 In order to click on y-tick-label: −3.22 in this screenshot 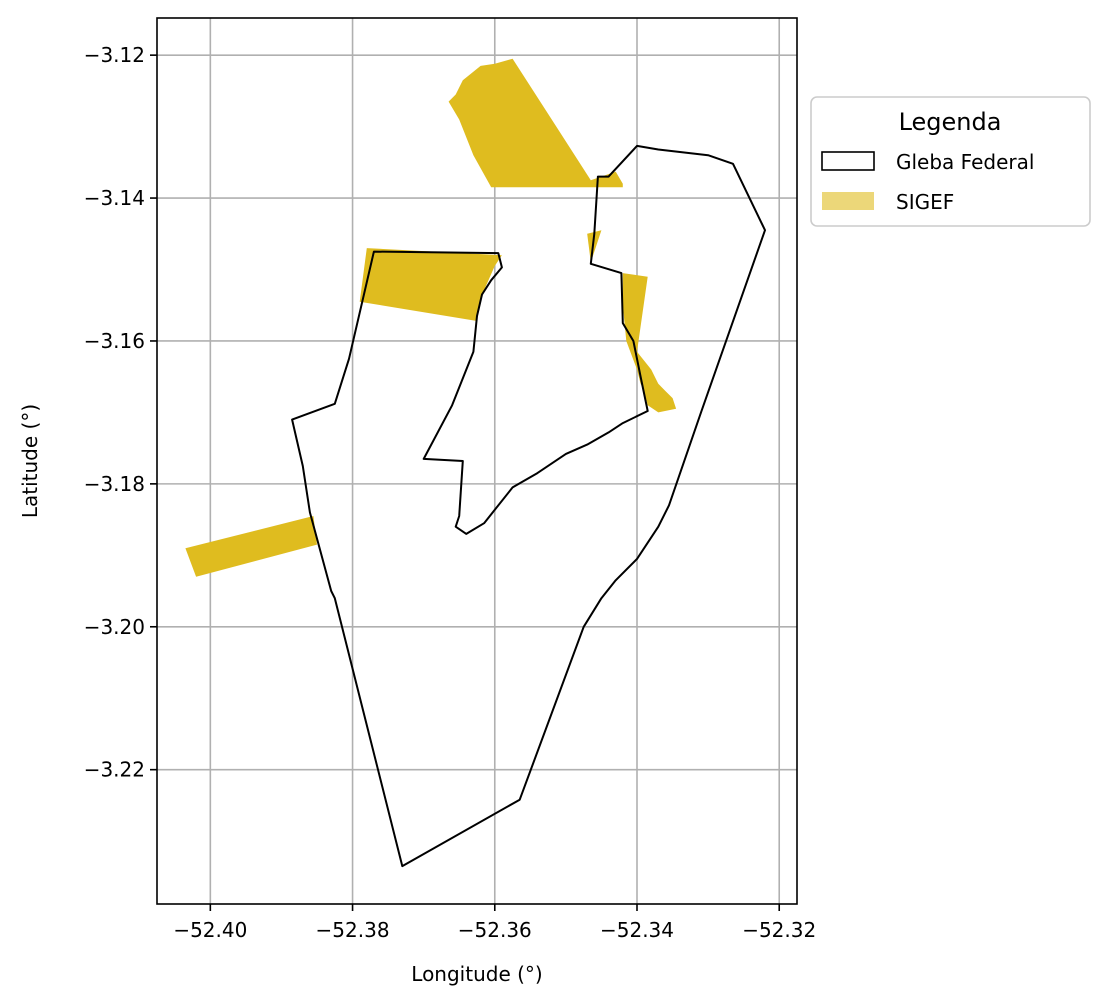, I will do `click(114, 770)`.